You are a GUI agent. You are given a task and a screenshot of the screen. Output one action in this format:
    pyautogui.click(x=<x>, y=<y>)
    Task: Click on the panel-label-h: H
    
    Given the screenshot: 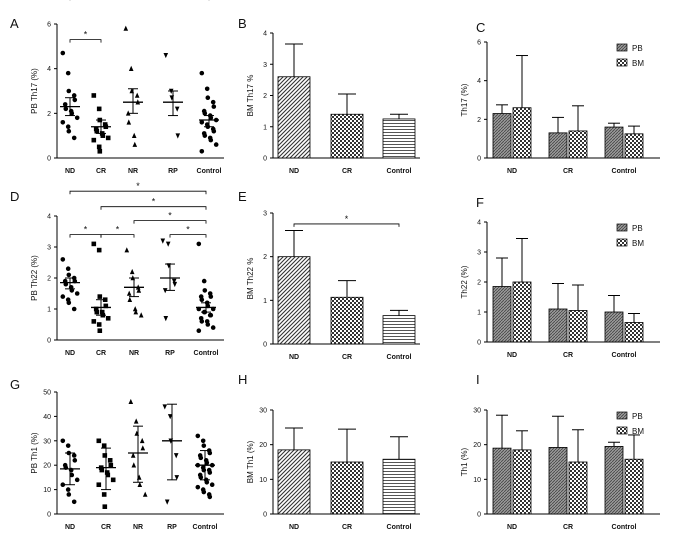 What is the action you would take?
    pyautogui.click(x=242, y=379)
    